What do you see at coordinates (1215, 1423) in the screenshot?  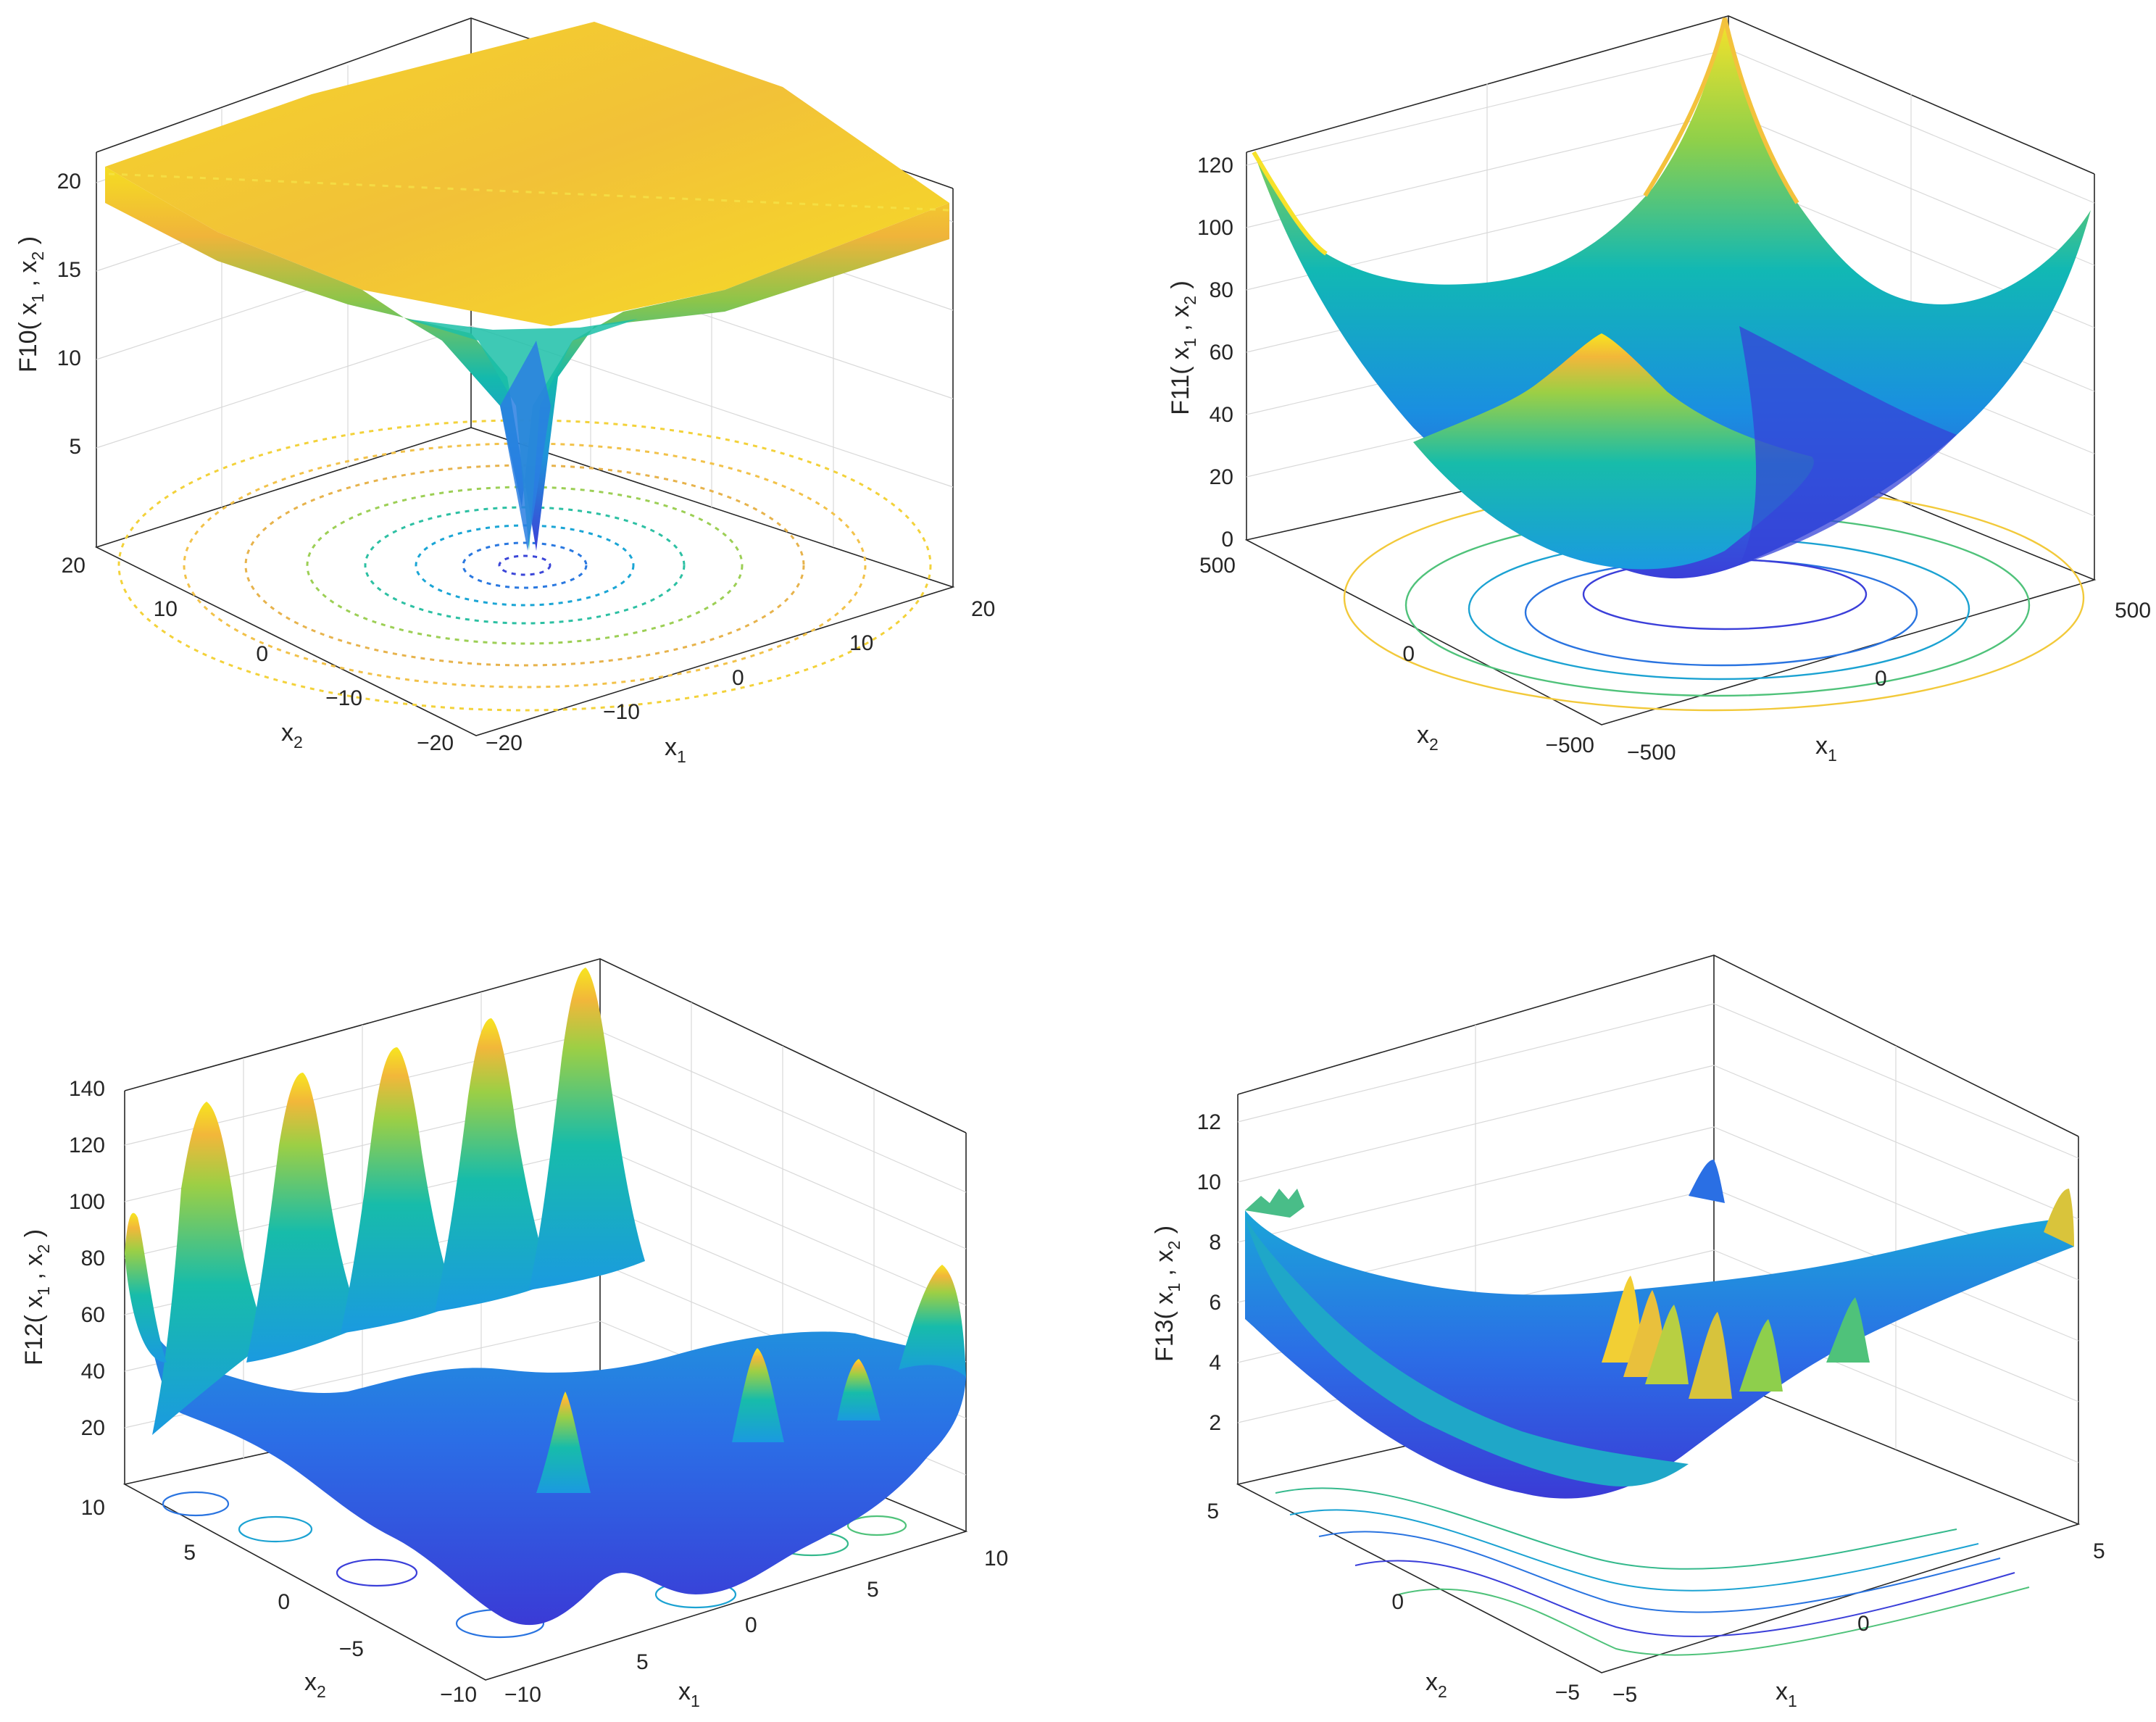 I see `z-tick: 2` at bounding box center [1215, 1423].